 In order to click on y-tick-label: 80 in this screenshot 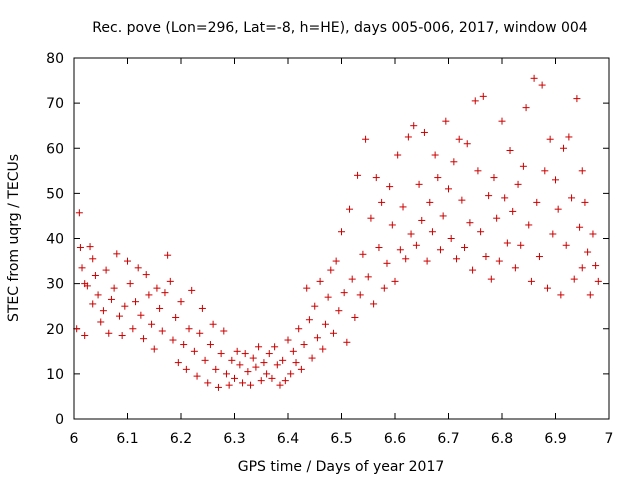, I will do `click(55, 59)`.